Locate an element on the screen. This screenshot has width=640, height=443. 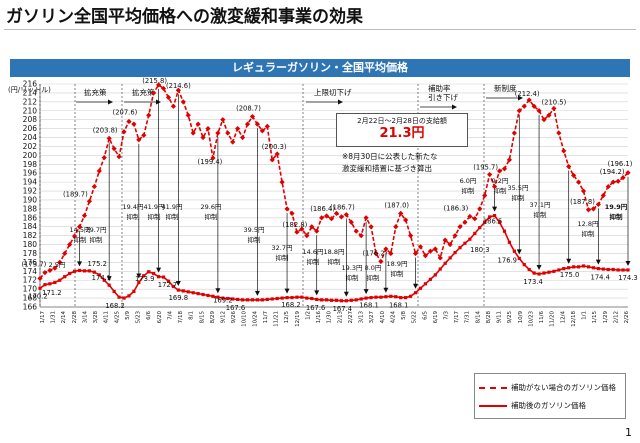
x-tick-label: 2/26 is located at coordinates (627, 317).